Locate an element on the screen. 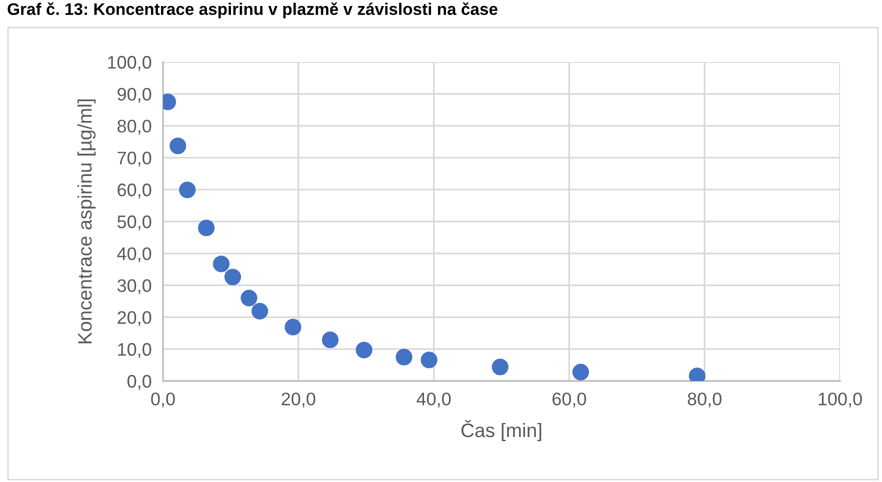 The height and width of the screenshot is (482, 882). y-tick-label: 100,0 is located at coordinates (130, 63).